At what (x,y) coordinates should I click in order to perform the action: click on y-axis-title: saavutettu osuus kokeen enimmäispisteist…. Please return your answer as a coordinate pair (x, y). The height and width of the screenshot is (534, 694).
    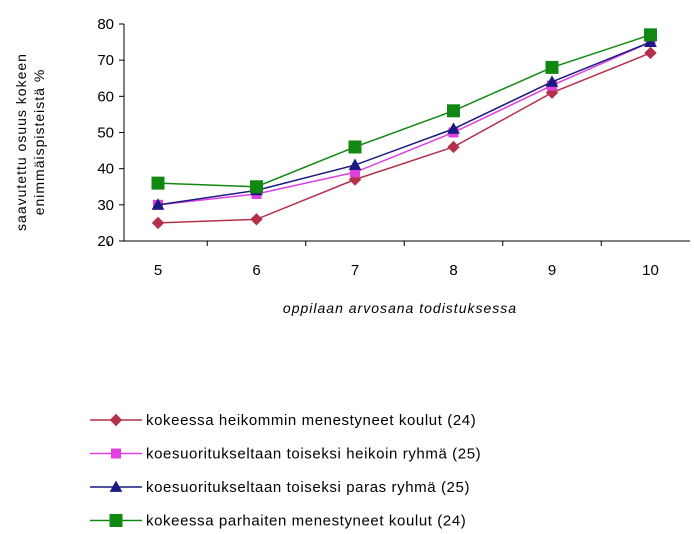
    Looking at the image, I should click on (30, 142).